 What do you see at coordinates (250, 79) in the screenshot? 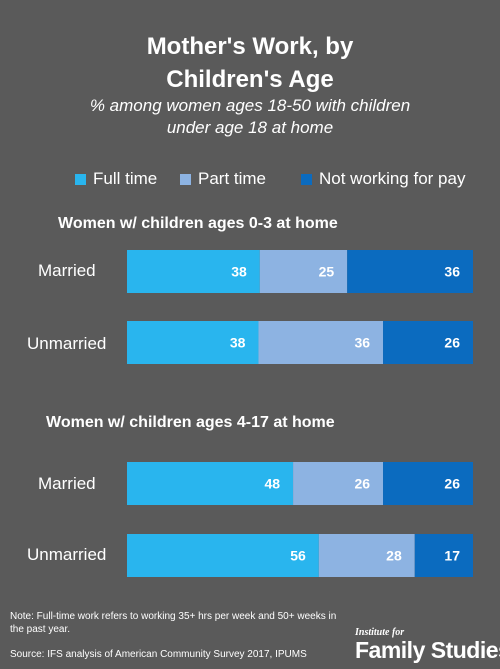
I see `title-line-2: Children's Age` at bounding box center [250, 79].